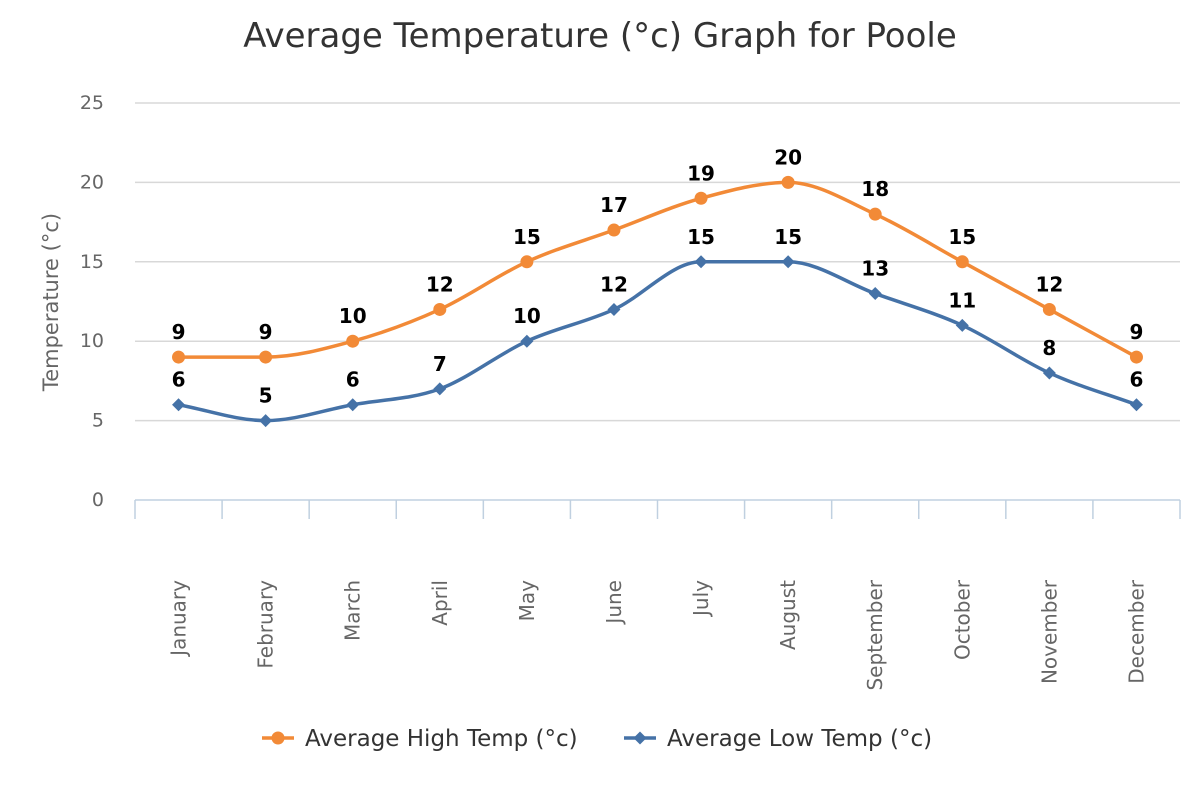 This screenshot has width=1200, height=800. I want to click on data-label-high: 17, so click(614, 205).